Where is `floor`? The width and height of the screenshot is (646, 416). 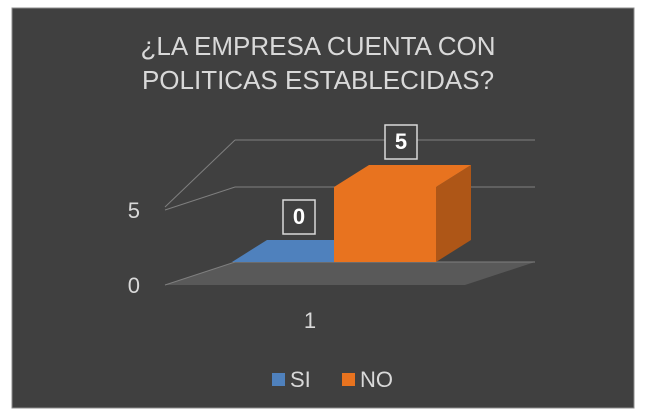 floor is located at coordinates (350, 273).